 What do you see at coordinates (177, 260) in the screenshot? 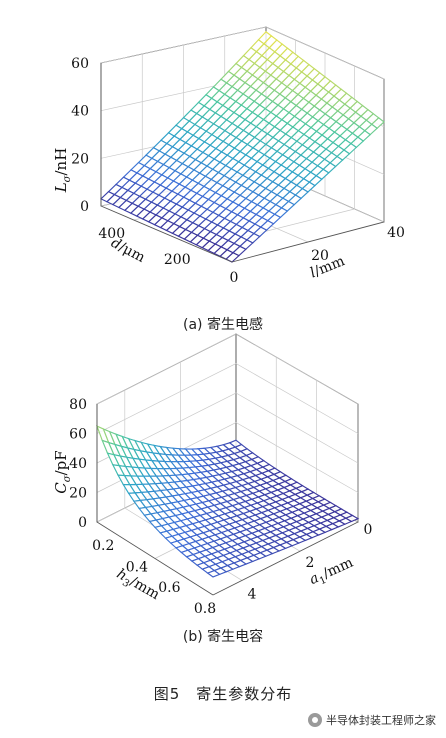
I see `tick-label: 200` at bounding box center [177, 260].